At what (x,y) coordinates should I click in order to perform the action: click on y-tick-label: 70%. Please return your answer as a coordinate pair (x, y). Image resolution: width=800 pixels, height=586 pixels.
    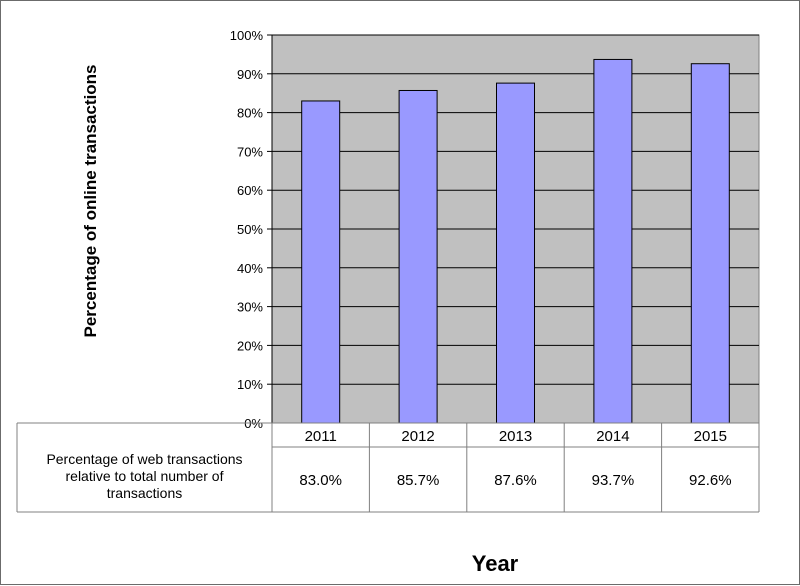
    Looking at the image, I should click on (250, 151).